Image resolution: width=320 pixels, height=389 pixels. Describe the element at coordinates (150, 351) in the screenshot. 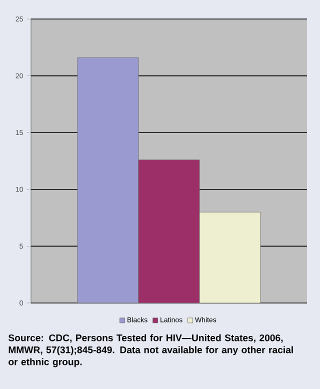

I see `source-note: Source: CDC, Persons Tested for HIV—United States, 2006, MMWR, 57(31);845-849. Data not available for any other racial or ethnic group.` at that location.